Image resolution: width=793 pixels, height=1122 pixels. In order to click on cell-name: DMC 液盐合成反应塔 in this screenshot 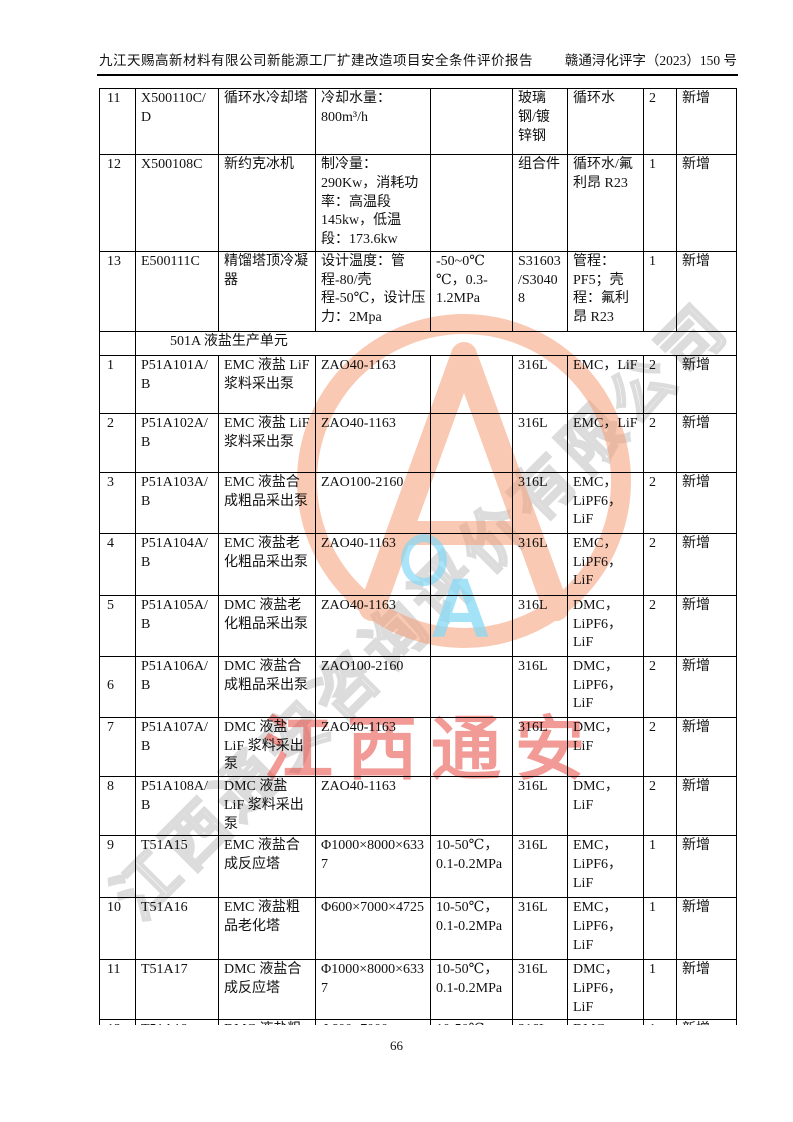, I will do `click(267, 990)`.